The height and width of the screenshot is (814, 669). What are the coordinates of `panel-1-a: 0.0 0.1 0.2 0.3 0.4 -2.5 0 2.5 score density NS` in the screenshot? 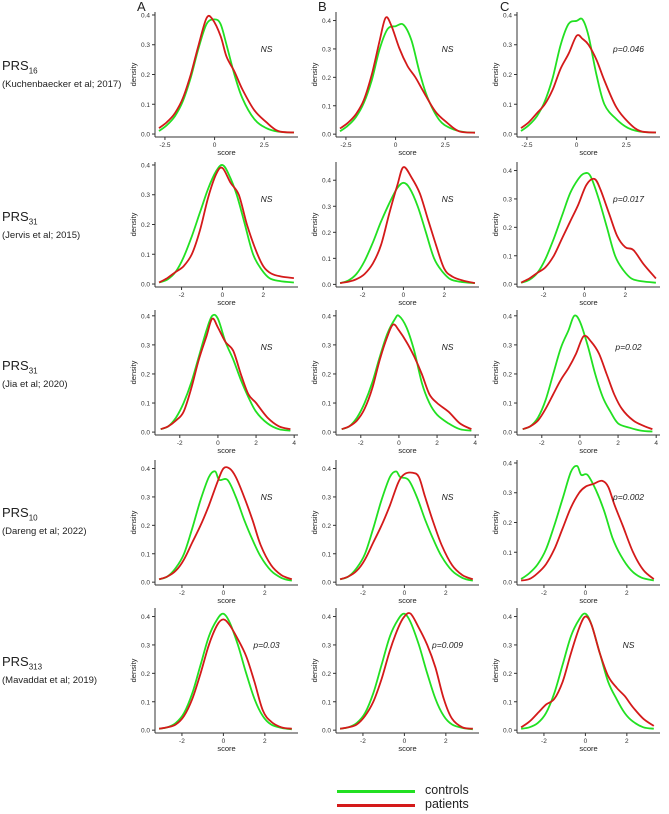 It's located at (213, 84).